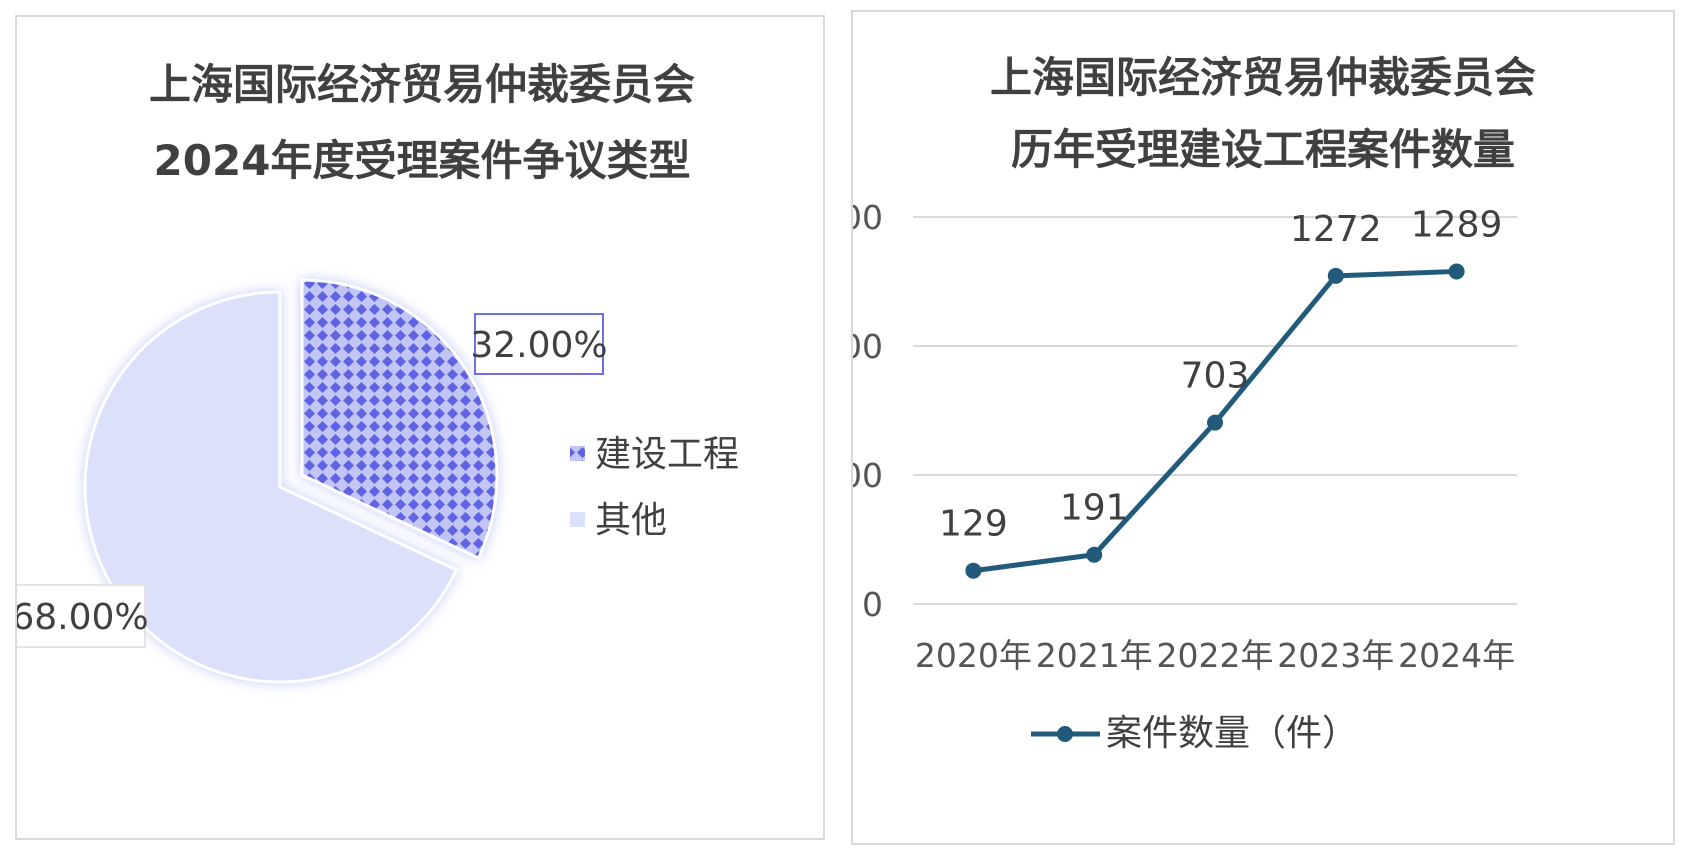 Image resolution: width=1684 pixels, height=850 pixels. What do you see at coordinates (1094, 508) in the screenshot?
I see `data-label-2021年: 191` at bounding box center [1094, 508].